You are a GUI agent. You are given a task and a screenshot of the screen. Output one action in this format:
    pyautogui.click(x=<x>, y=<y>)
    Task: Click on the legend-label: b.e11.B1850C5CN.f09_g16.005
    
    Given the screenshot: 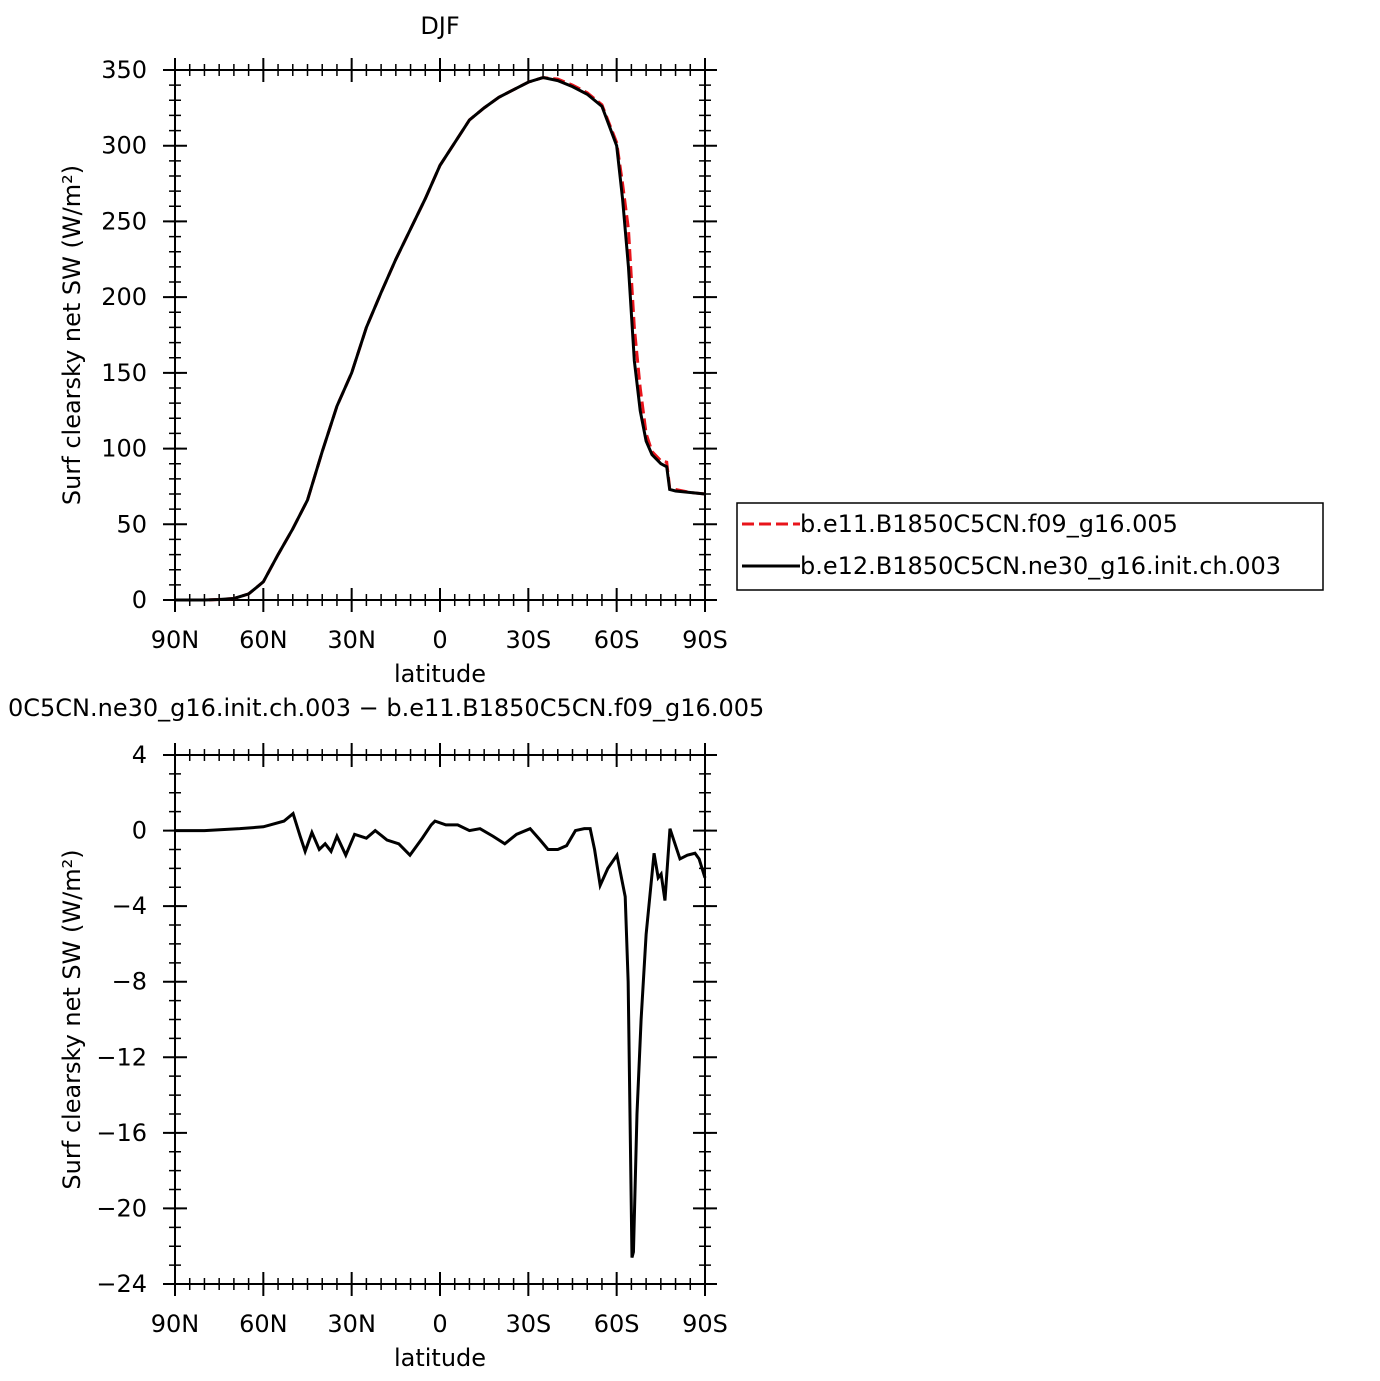 What is the action you would take?
    pyautogui.click(x=989, y=524)
    